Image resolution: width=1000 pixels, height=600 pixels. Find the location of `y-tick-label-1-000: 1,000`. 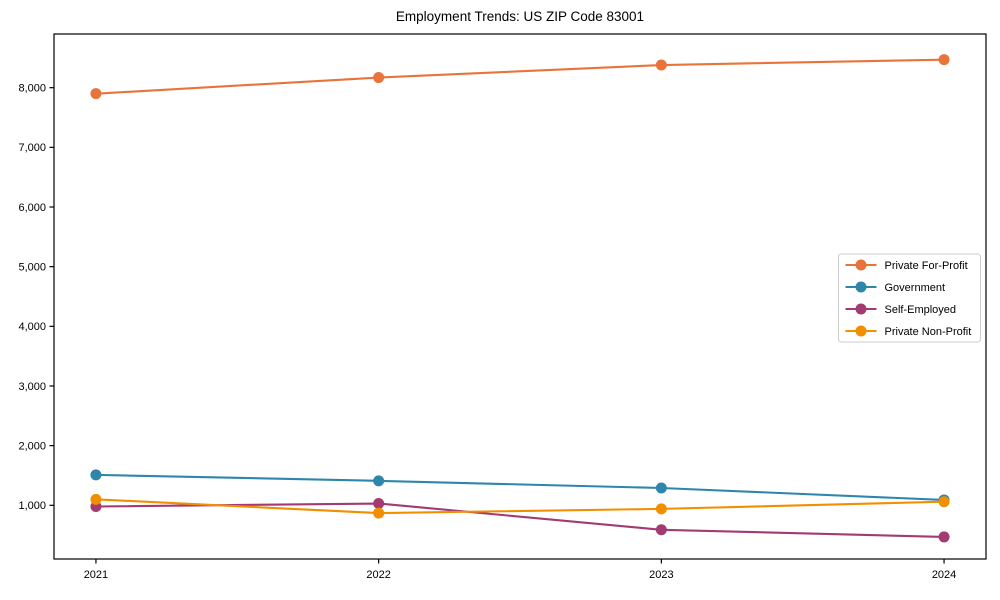

y-tick-label-1-000: 1,000 is located at coordinates (32, 506).